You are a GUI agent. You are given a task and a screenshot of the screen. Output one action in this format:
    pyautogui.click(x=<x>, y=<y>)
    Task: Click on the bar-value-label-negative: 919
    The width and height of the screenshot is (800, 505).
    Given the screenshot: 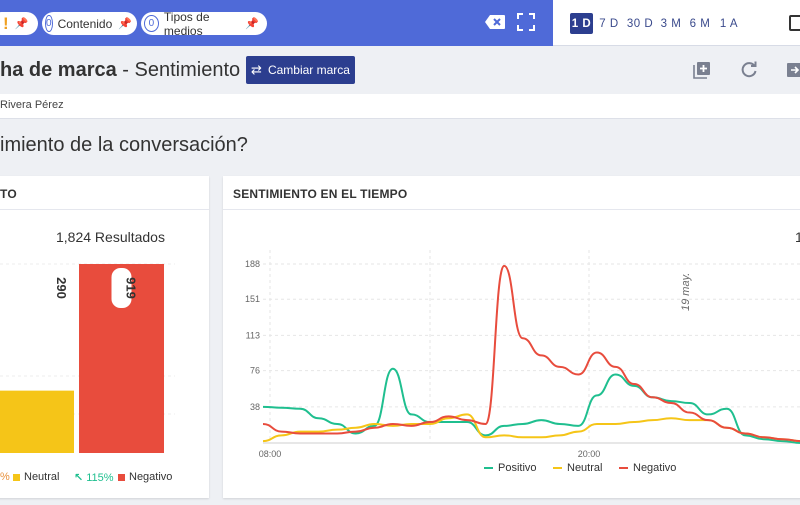 What is the action you would take?
    pyautogui.click(x=125, y=288)
    